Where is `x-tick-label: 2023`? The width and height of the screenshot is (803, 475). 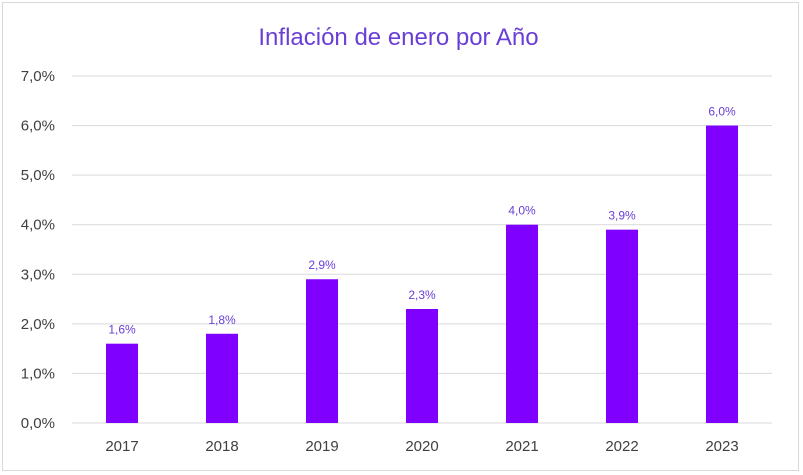 x-tick-label: 2023 is located at coordinates (721, 446).